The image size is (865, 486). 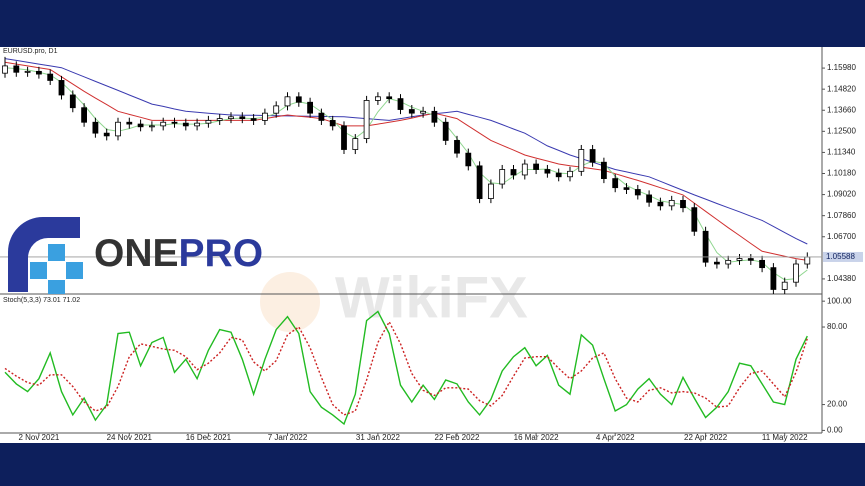 I want to click on y-tick-label: 1.06700, so click(x=841, y=236).